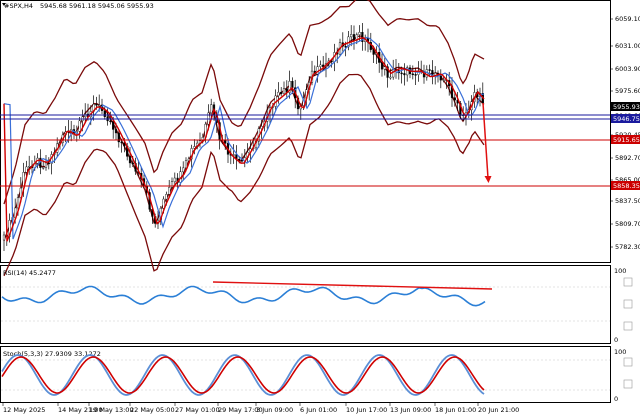 The width and height of the screenshot is (640, 416). What do you see at coordinates (627, 158) in the screenshot?
I see `price-tick-label: 5892.70` at bounding box center [627, 158].